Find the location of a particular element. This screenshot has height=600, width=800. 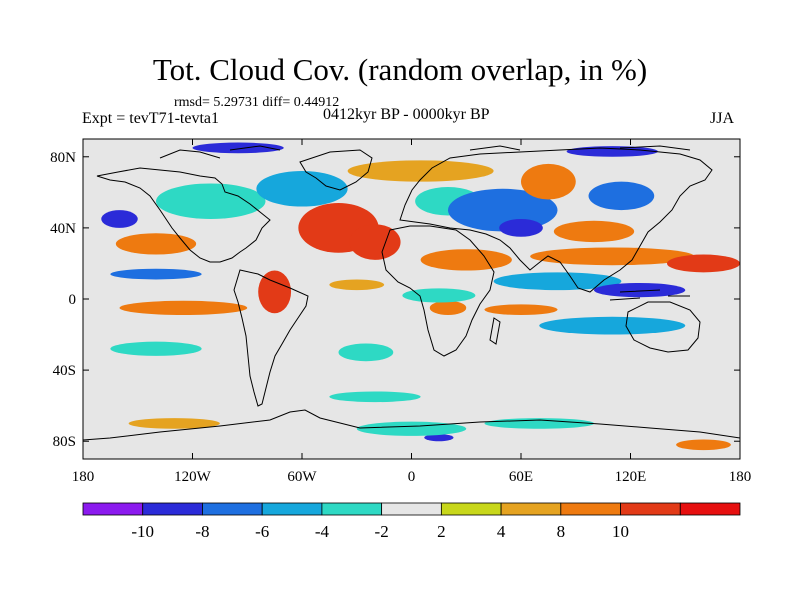

colorbar-label: -10 is located at coordinates (142, 531).